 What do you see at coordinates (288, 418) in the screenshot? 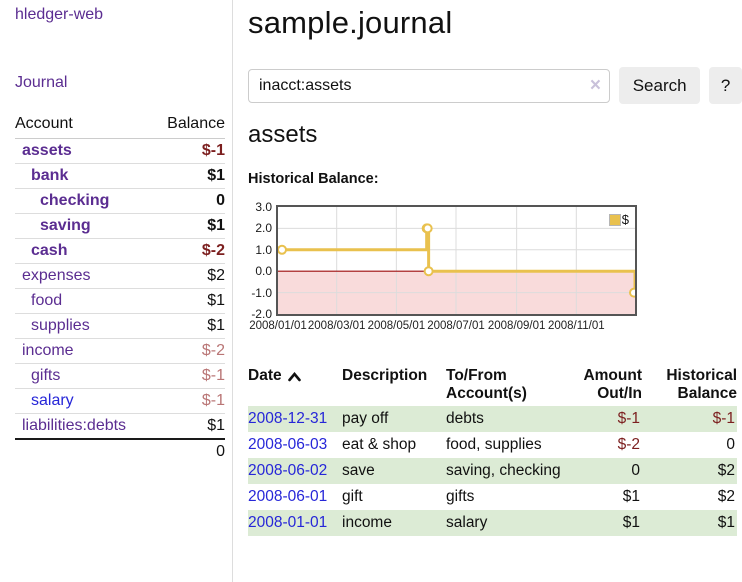
I see `txn-date-link: 2008-12-31` at bounding box center [288, 418].